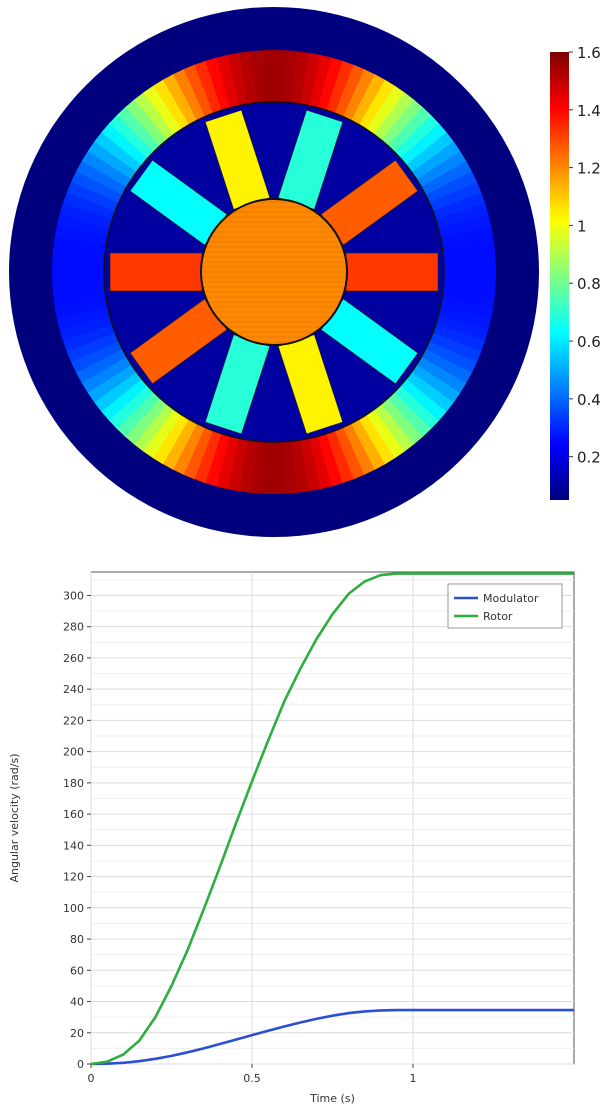 The height and width of the screenshot is (1106, 611). What do you see at coordinates (413, 1078) in the screenshot?
I see `x-tick-label: 1` at bounding box center [413, 1078].